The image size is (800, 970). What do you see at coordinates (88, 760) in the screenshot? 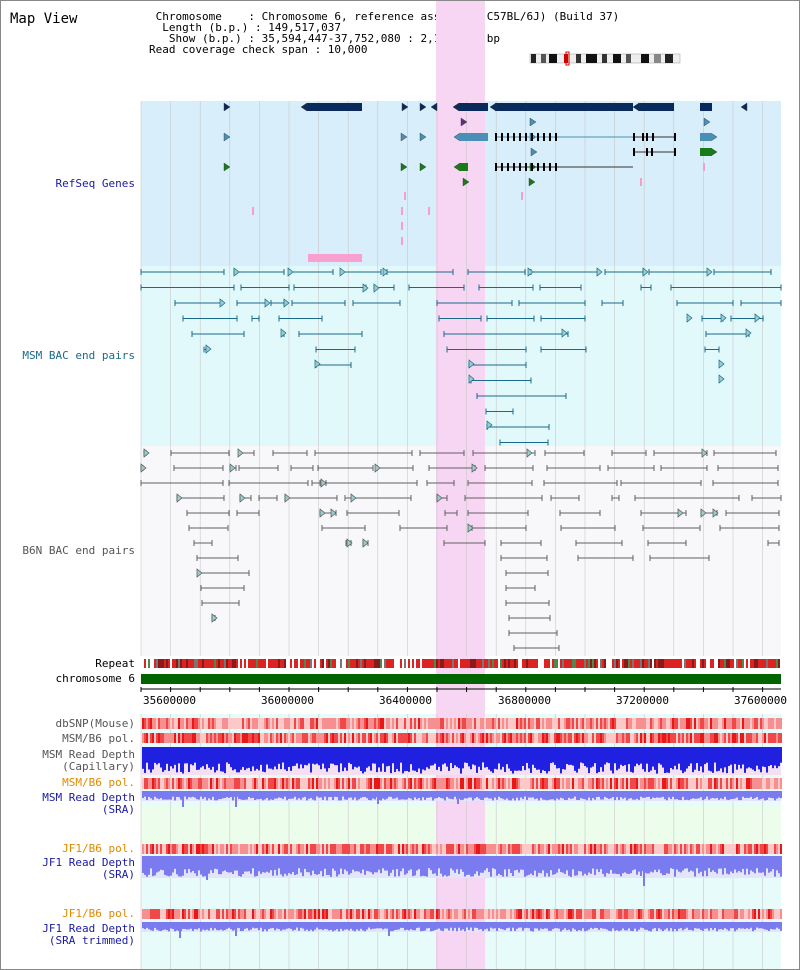
I see `msm-depth-capillary-label: MSM Read Depth (Capillary)` at bounding box center [88, 760].